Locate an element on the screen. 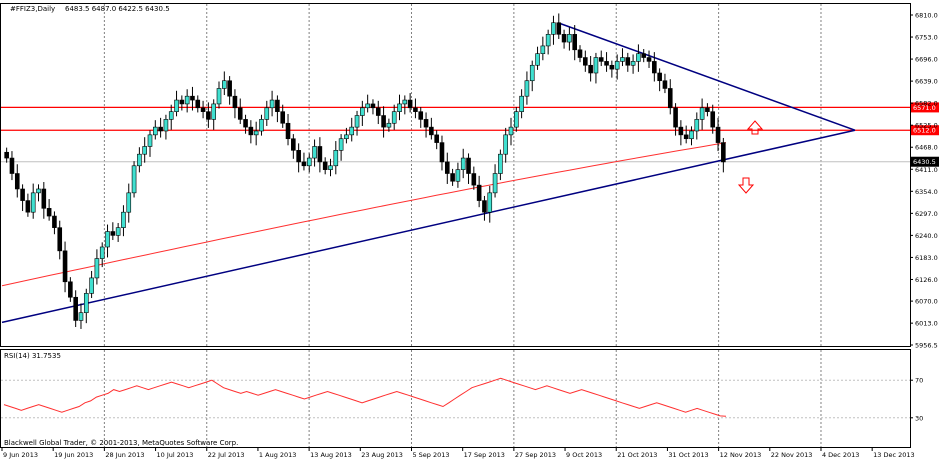  price-tick-label: 6639.0 is located at coordinates (926, 82).